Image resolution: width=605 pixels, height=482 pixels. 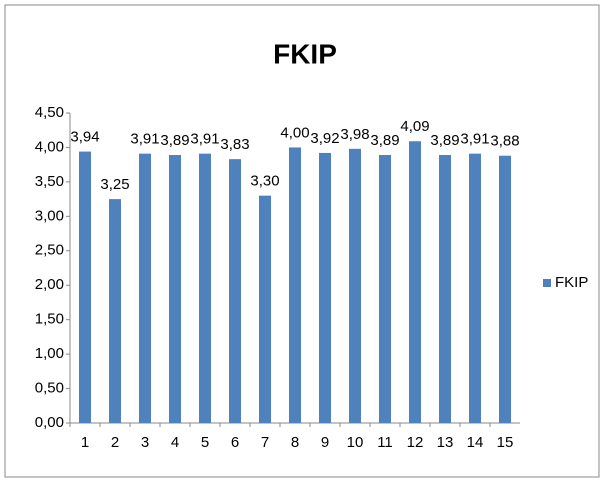 What do you see at coordinates (115, 442) in the screenshot?
I see `x-tick-label: 2` at bounding box center [115, 442].